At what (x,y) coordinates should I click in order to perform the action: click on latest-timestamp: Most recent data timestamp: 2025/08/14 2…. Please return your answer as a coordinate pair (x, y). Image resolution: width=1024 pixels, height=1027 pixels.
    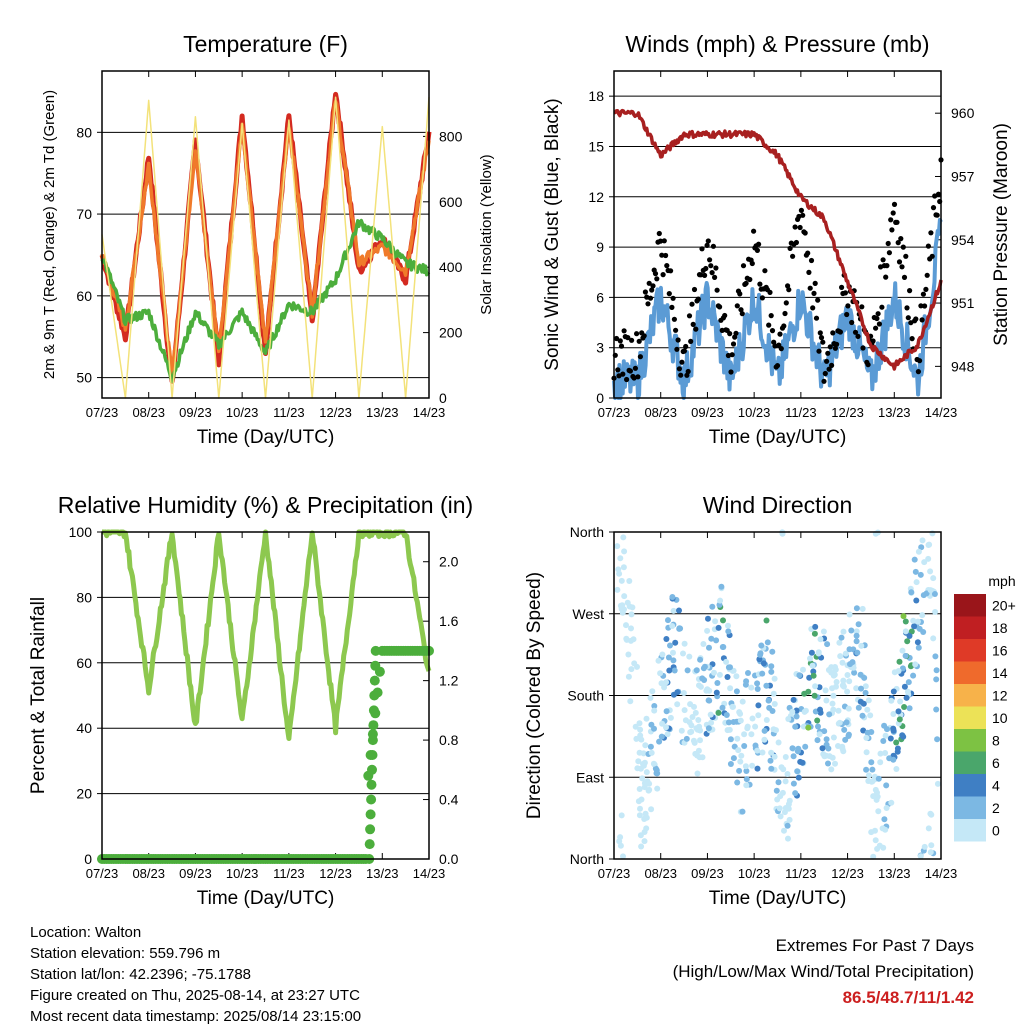
    Looking at the image, I should click on (196, 1016).